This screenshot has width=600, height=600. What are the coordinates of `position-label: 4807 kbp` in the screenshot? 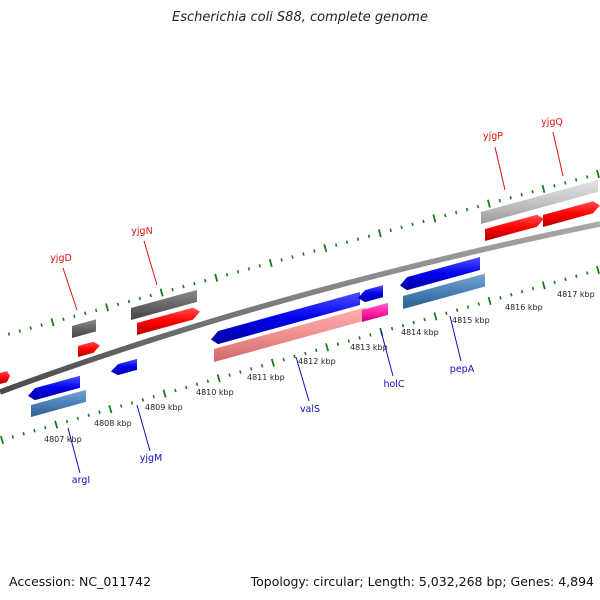 It's located at (63, 439).